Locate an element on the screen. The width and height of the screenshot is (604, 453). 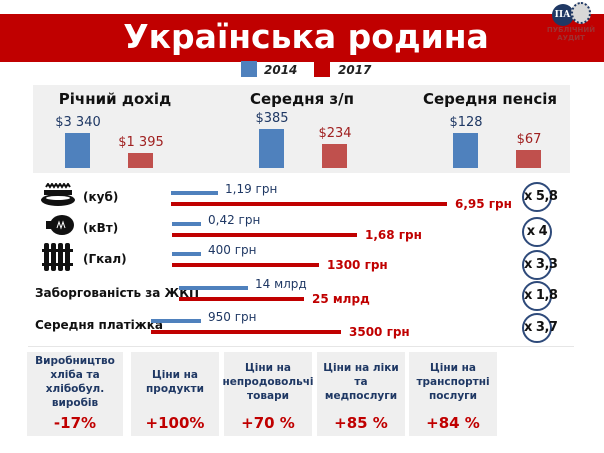
legend-label-2014: 2014 is located at coordinates (281, 70).